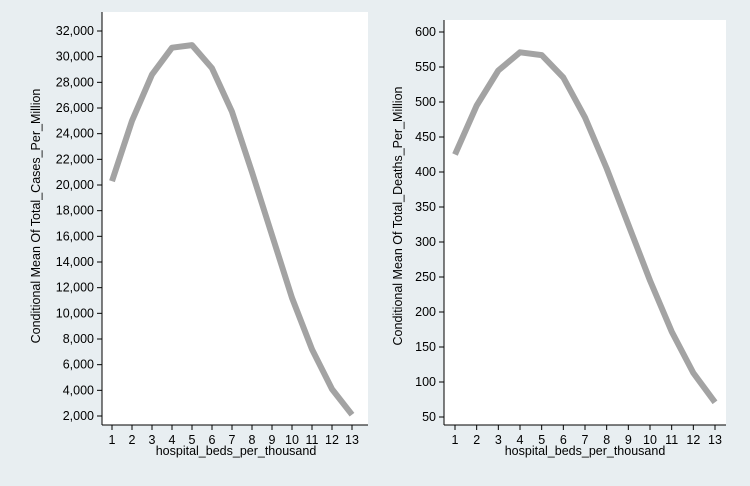 The height and width of the screenshot is (486, 750). What do you see at coordinates (455, 440) in the screenshot?
I see `deaths-x-tick-label: 1` at bounding box center [455, 440].